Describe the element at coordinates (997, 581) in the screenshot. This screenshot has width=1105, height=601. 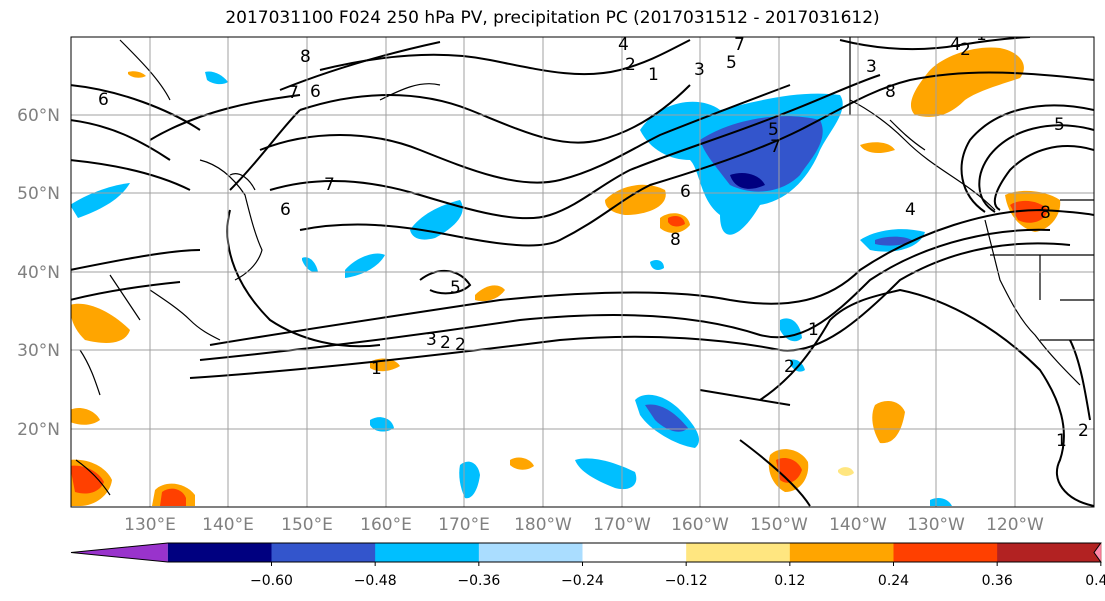
I see `colorbar-label: 0.36` at that location.